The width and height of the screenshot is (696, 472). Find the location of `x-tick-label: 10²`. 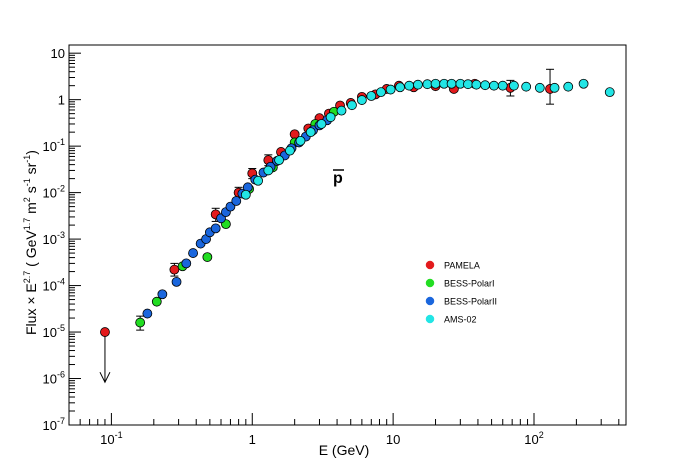

x-tick-label: 10² is located at coordinates (533, 438).